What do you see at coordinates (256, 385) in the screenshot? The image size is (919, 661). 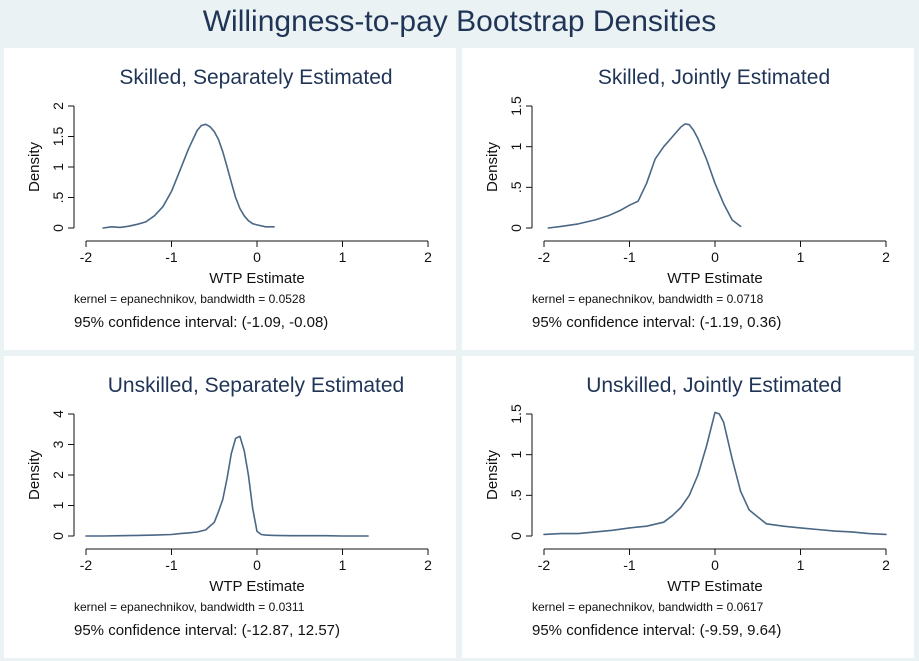 I see `panel-title: Unskilled, Separately Estimated` at bounding box center [256, 385].